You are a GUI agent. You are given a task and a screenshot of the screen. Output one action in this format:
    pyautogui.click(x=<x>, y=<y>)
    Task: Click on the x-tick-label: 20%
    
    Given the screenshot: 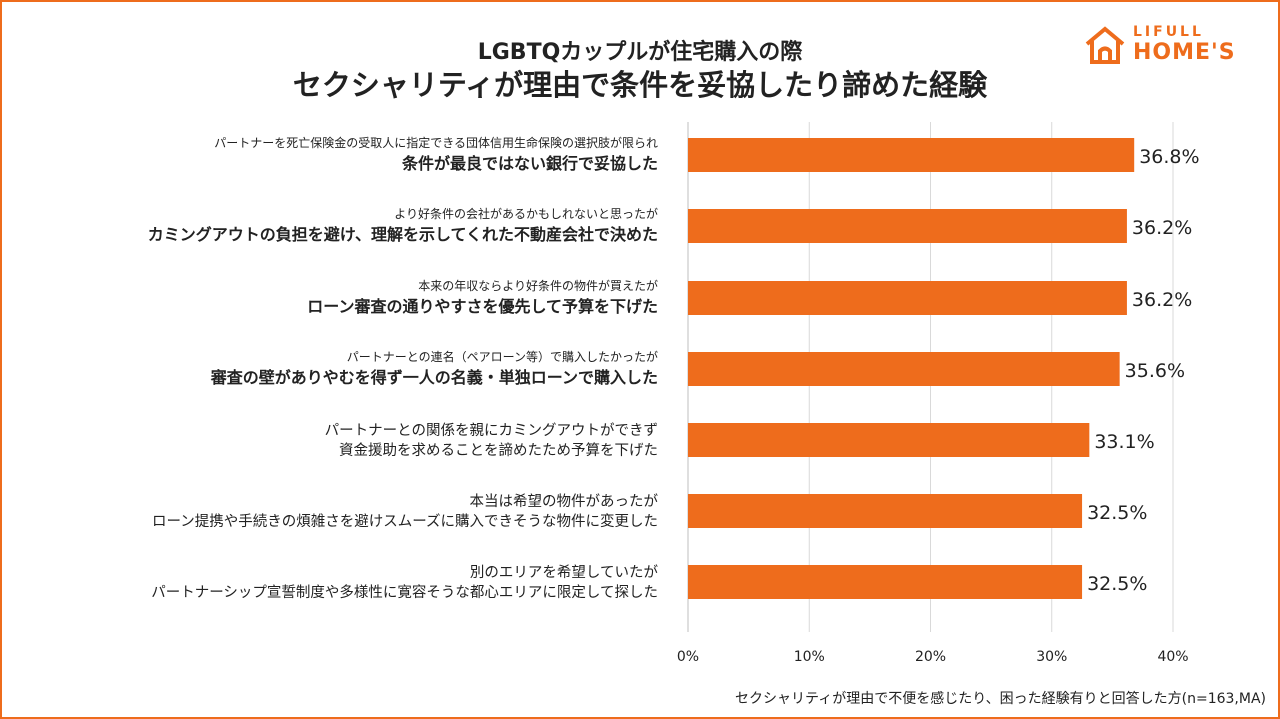 What is the action you would take?
    pyautogui.click(x=930, y=657)
    